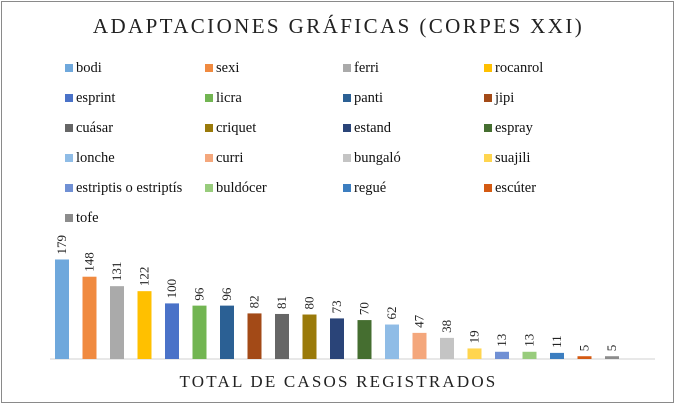  What do you see at coordinates (241, 187) in the screenshot?
I see `legend-label: buldócer` at bounding box center [241, 187].